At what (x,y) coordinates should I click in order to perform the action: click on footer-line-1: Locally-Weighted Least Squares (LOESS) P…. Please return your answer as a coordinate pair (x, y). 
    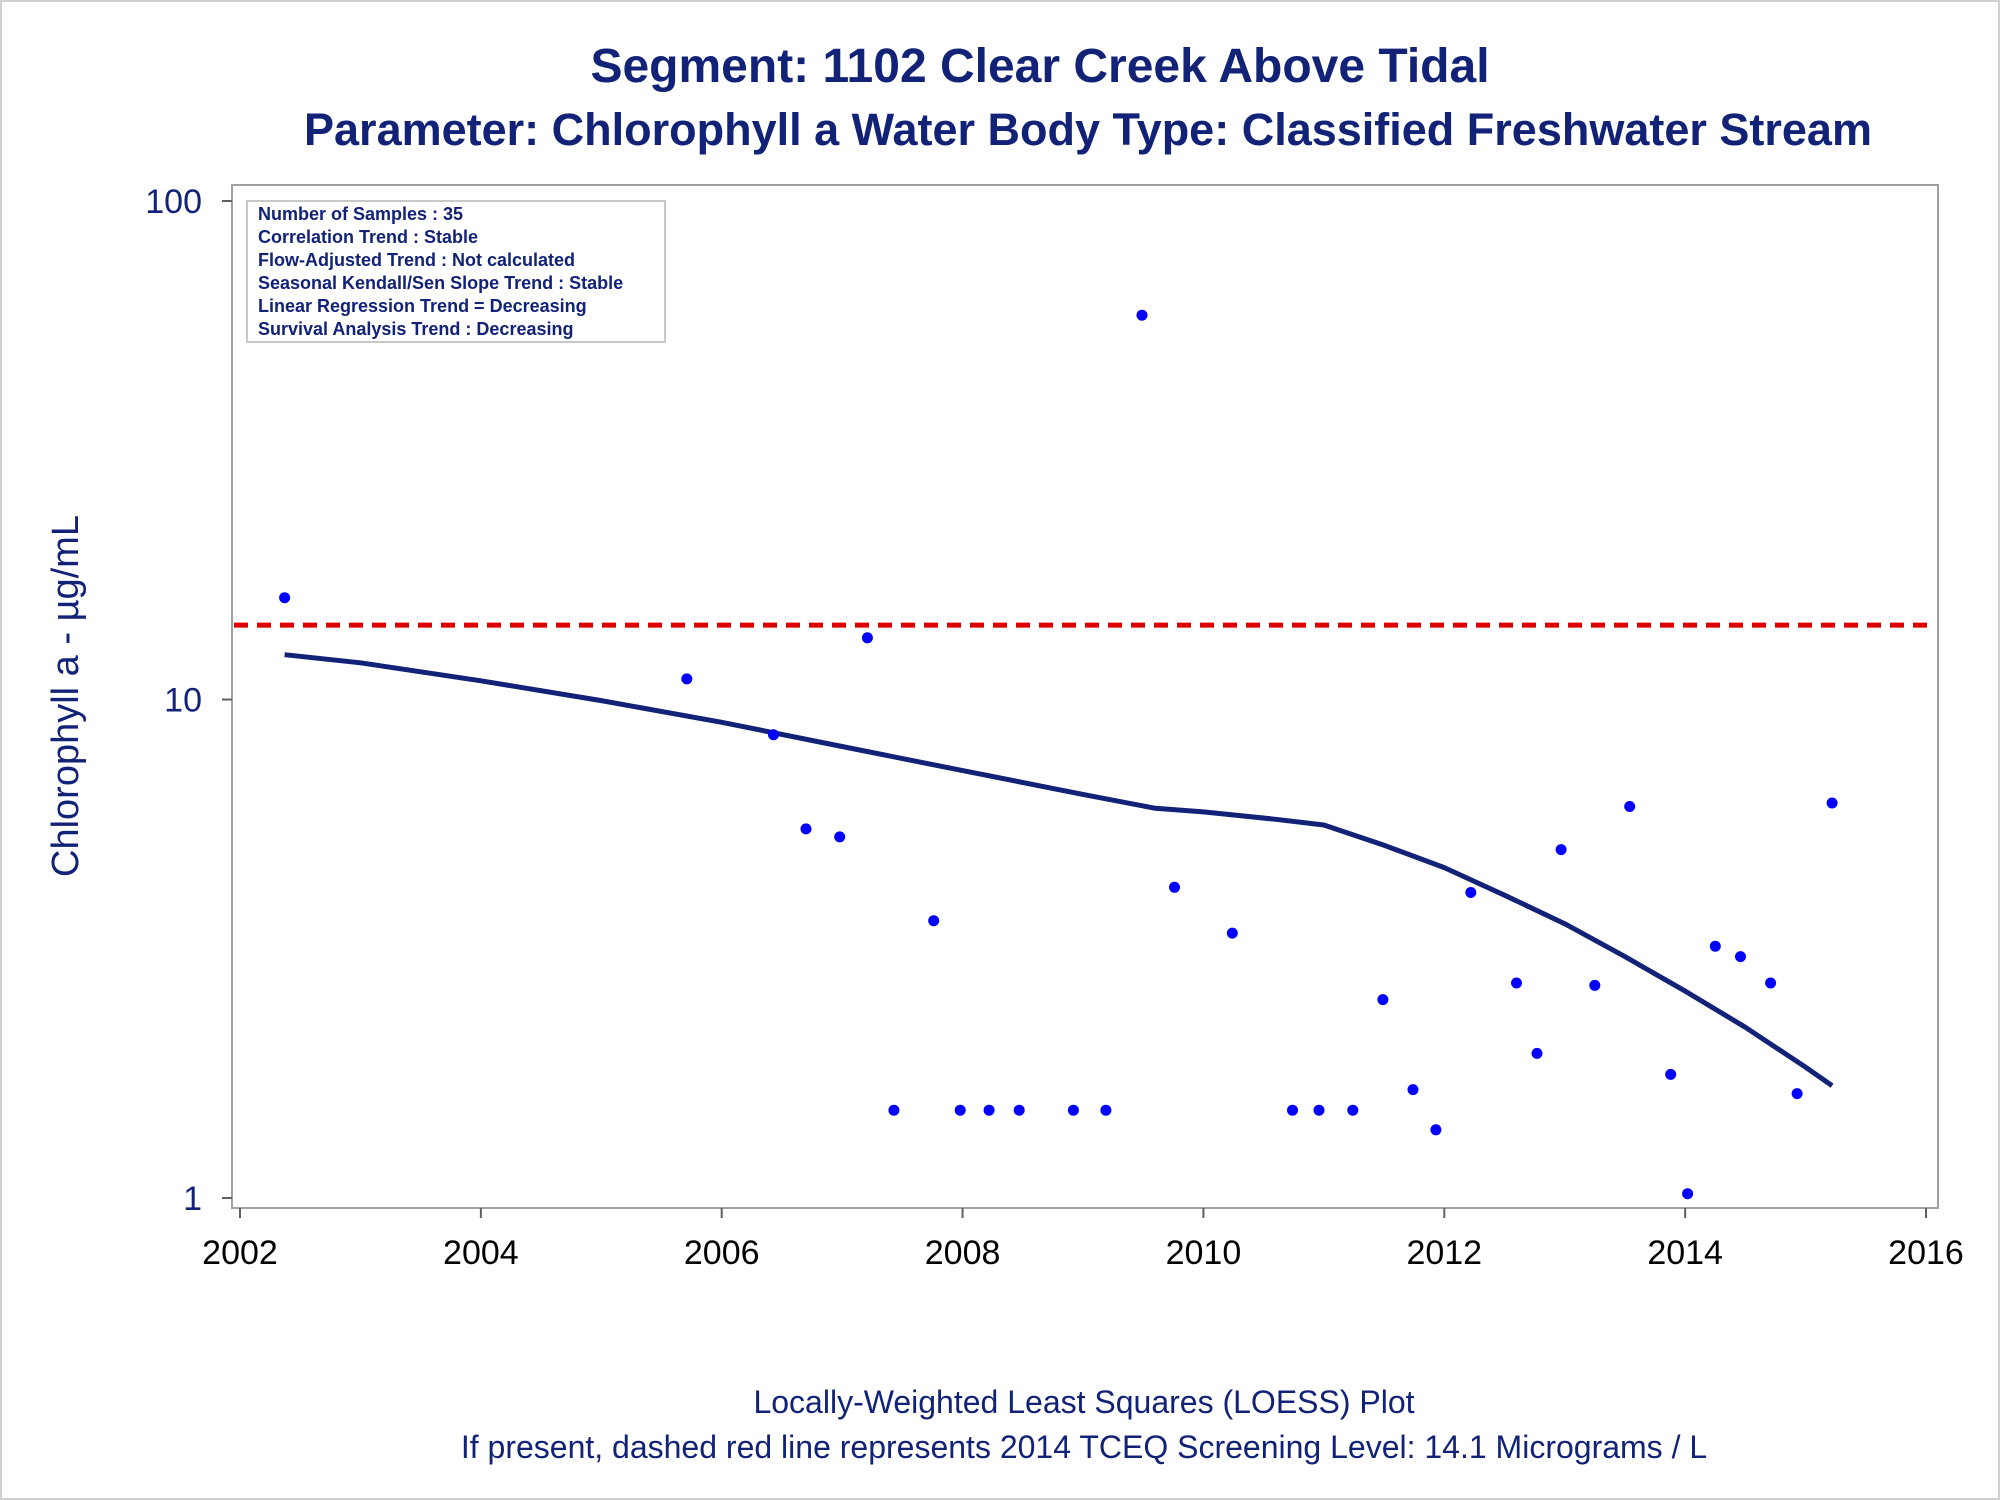
    Looking at the image, I should click on (1083, 1402).